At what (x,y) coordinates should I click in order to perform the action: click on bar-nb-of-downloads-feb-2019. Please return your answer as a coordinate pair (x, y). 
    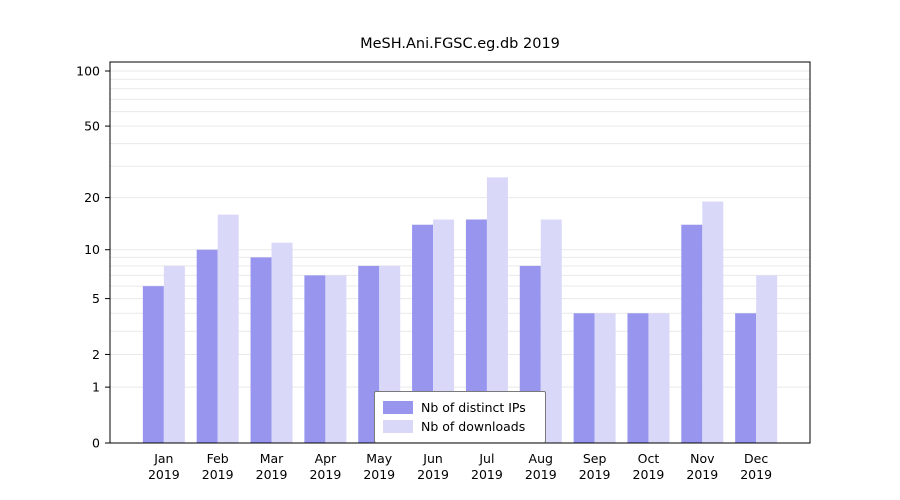
    Looking at the image, I should click on (228, 328).